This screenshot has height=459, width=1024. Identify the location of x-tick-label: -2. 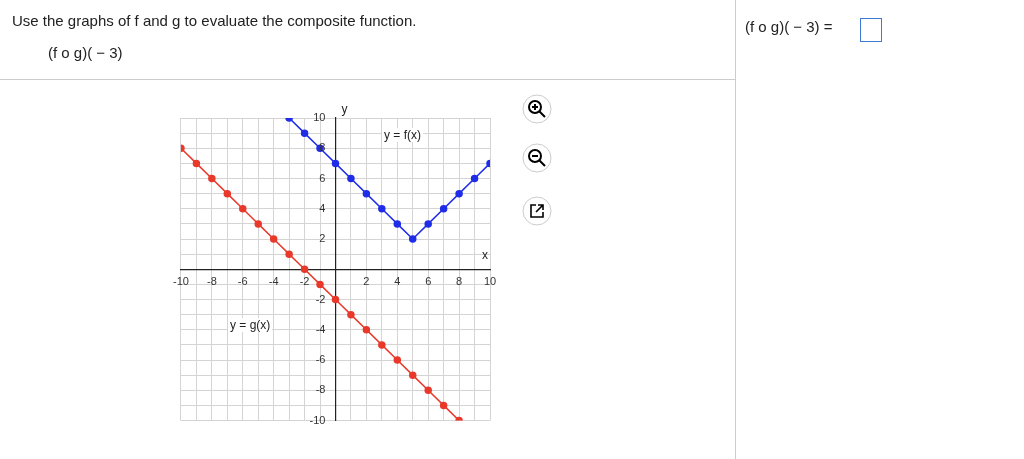
(304, 280).